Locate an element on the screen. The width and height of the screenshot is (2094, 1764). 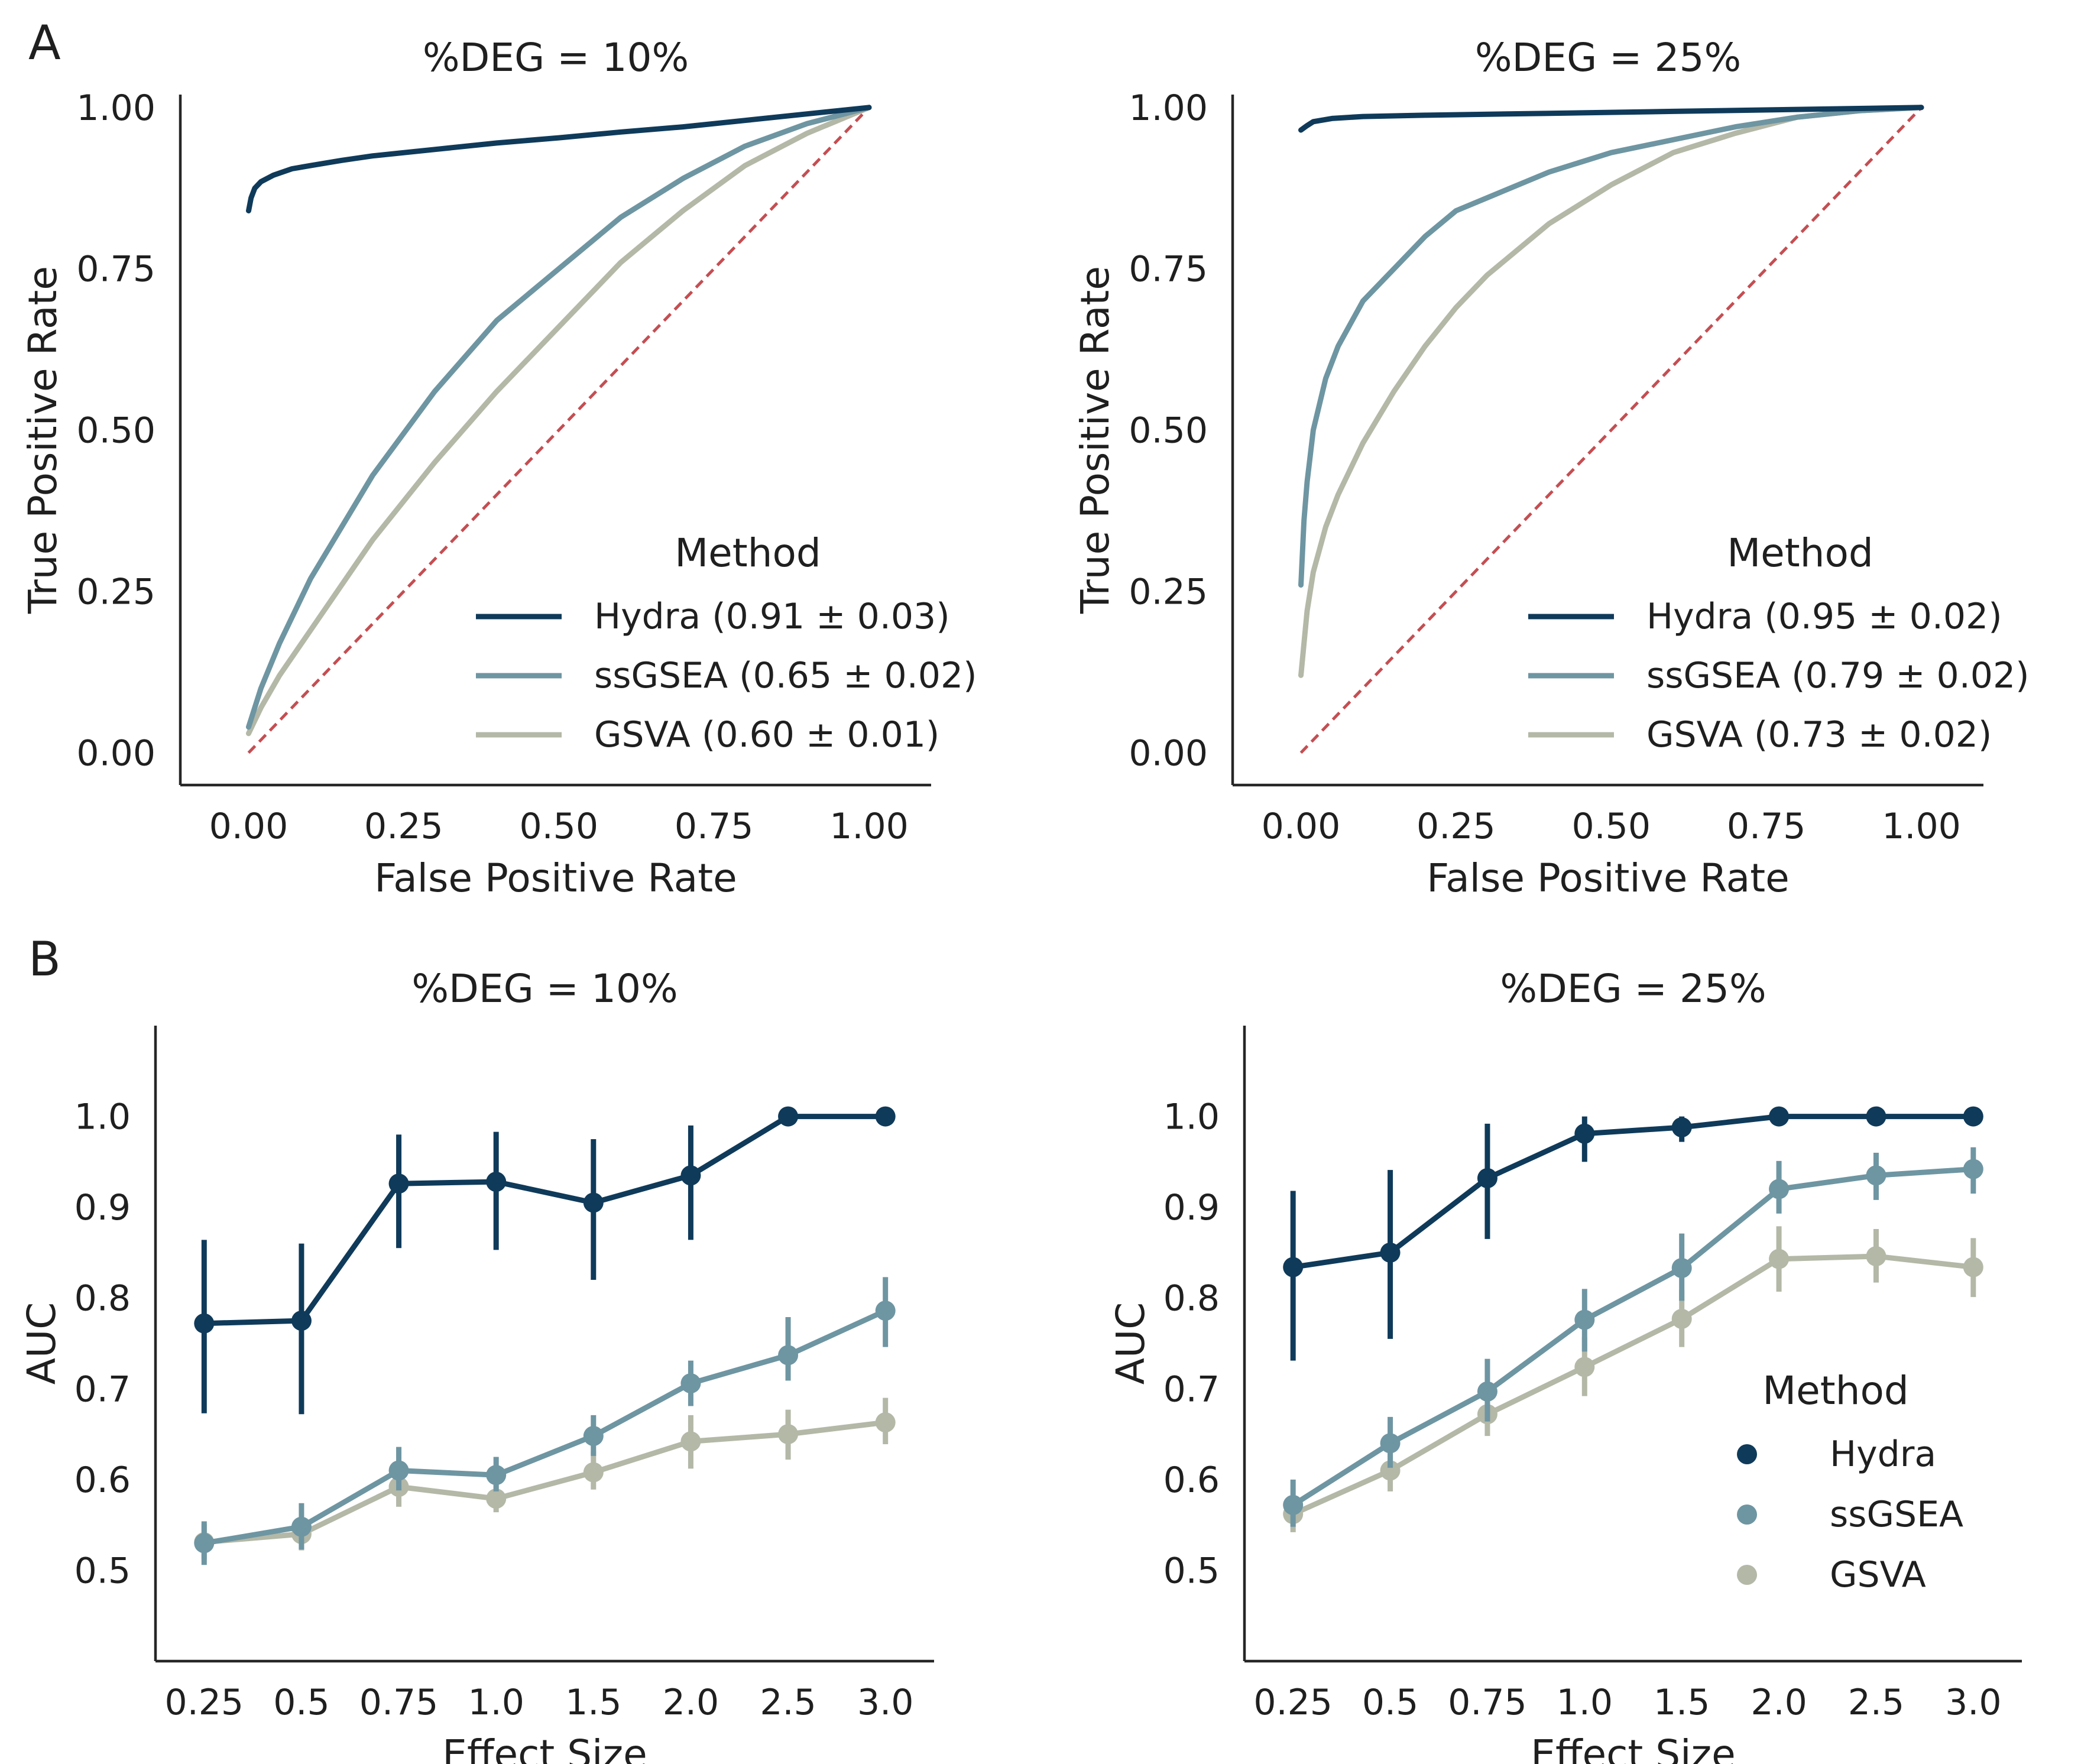
legend-label-gsva: GSVA (0.60 ± 0.01) is located at coordinates (766, 734).